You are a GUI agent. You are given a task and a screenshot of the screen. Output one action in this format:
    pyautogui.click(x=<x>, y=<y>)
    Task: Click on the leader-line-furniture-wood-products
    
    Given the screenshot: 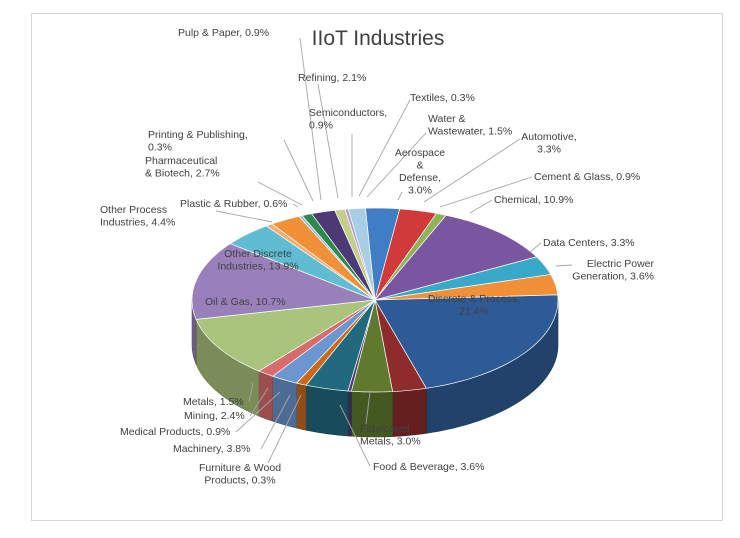 What is the action you would take?
    pyautogui.click(x=284, y=429)
    